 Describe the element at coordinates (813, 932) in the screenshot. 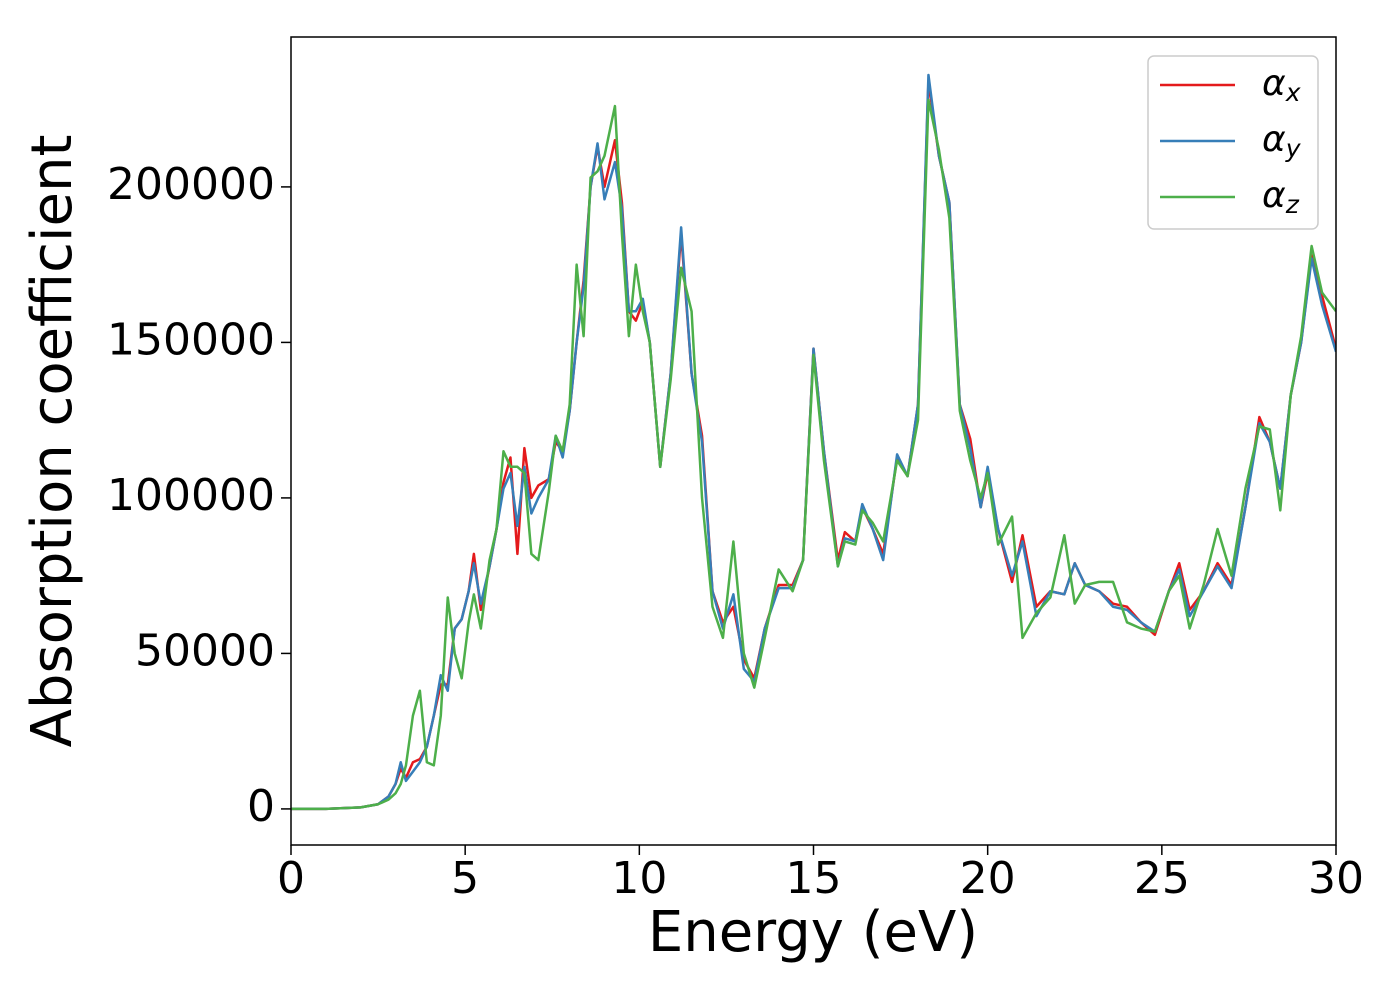

I see `x-axis-label: Energy (eV)` at that location.